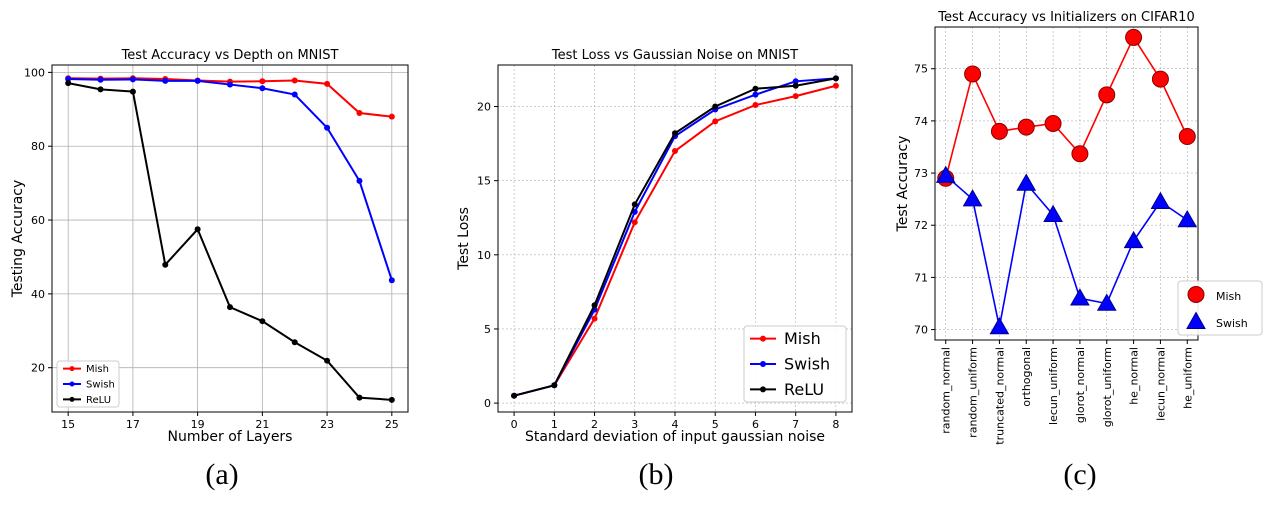 This screenshot has height=506, width=1280. I want to click on x-tick-label: lecun_normal, so click(1160, 384).